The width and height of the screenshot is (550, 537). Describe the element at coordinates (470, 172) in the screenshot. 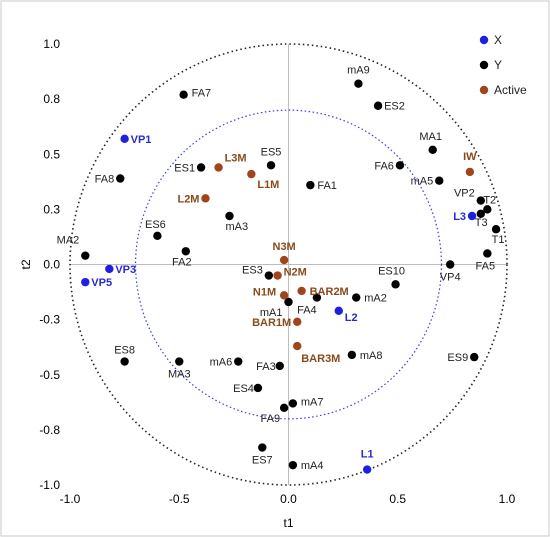

I see `point-iw` at that location.